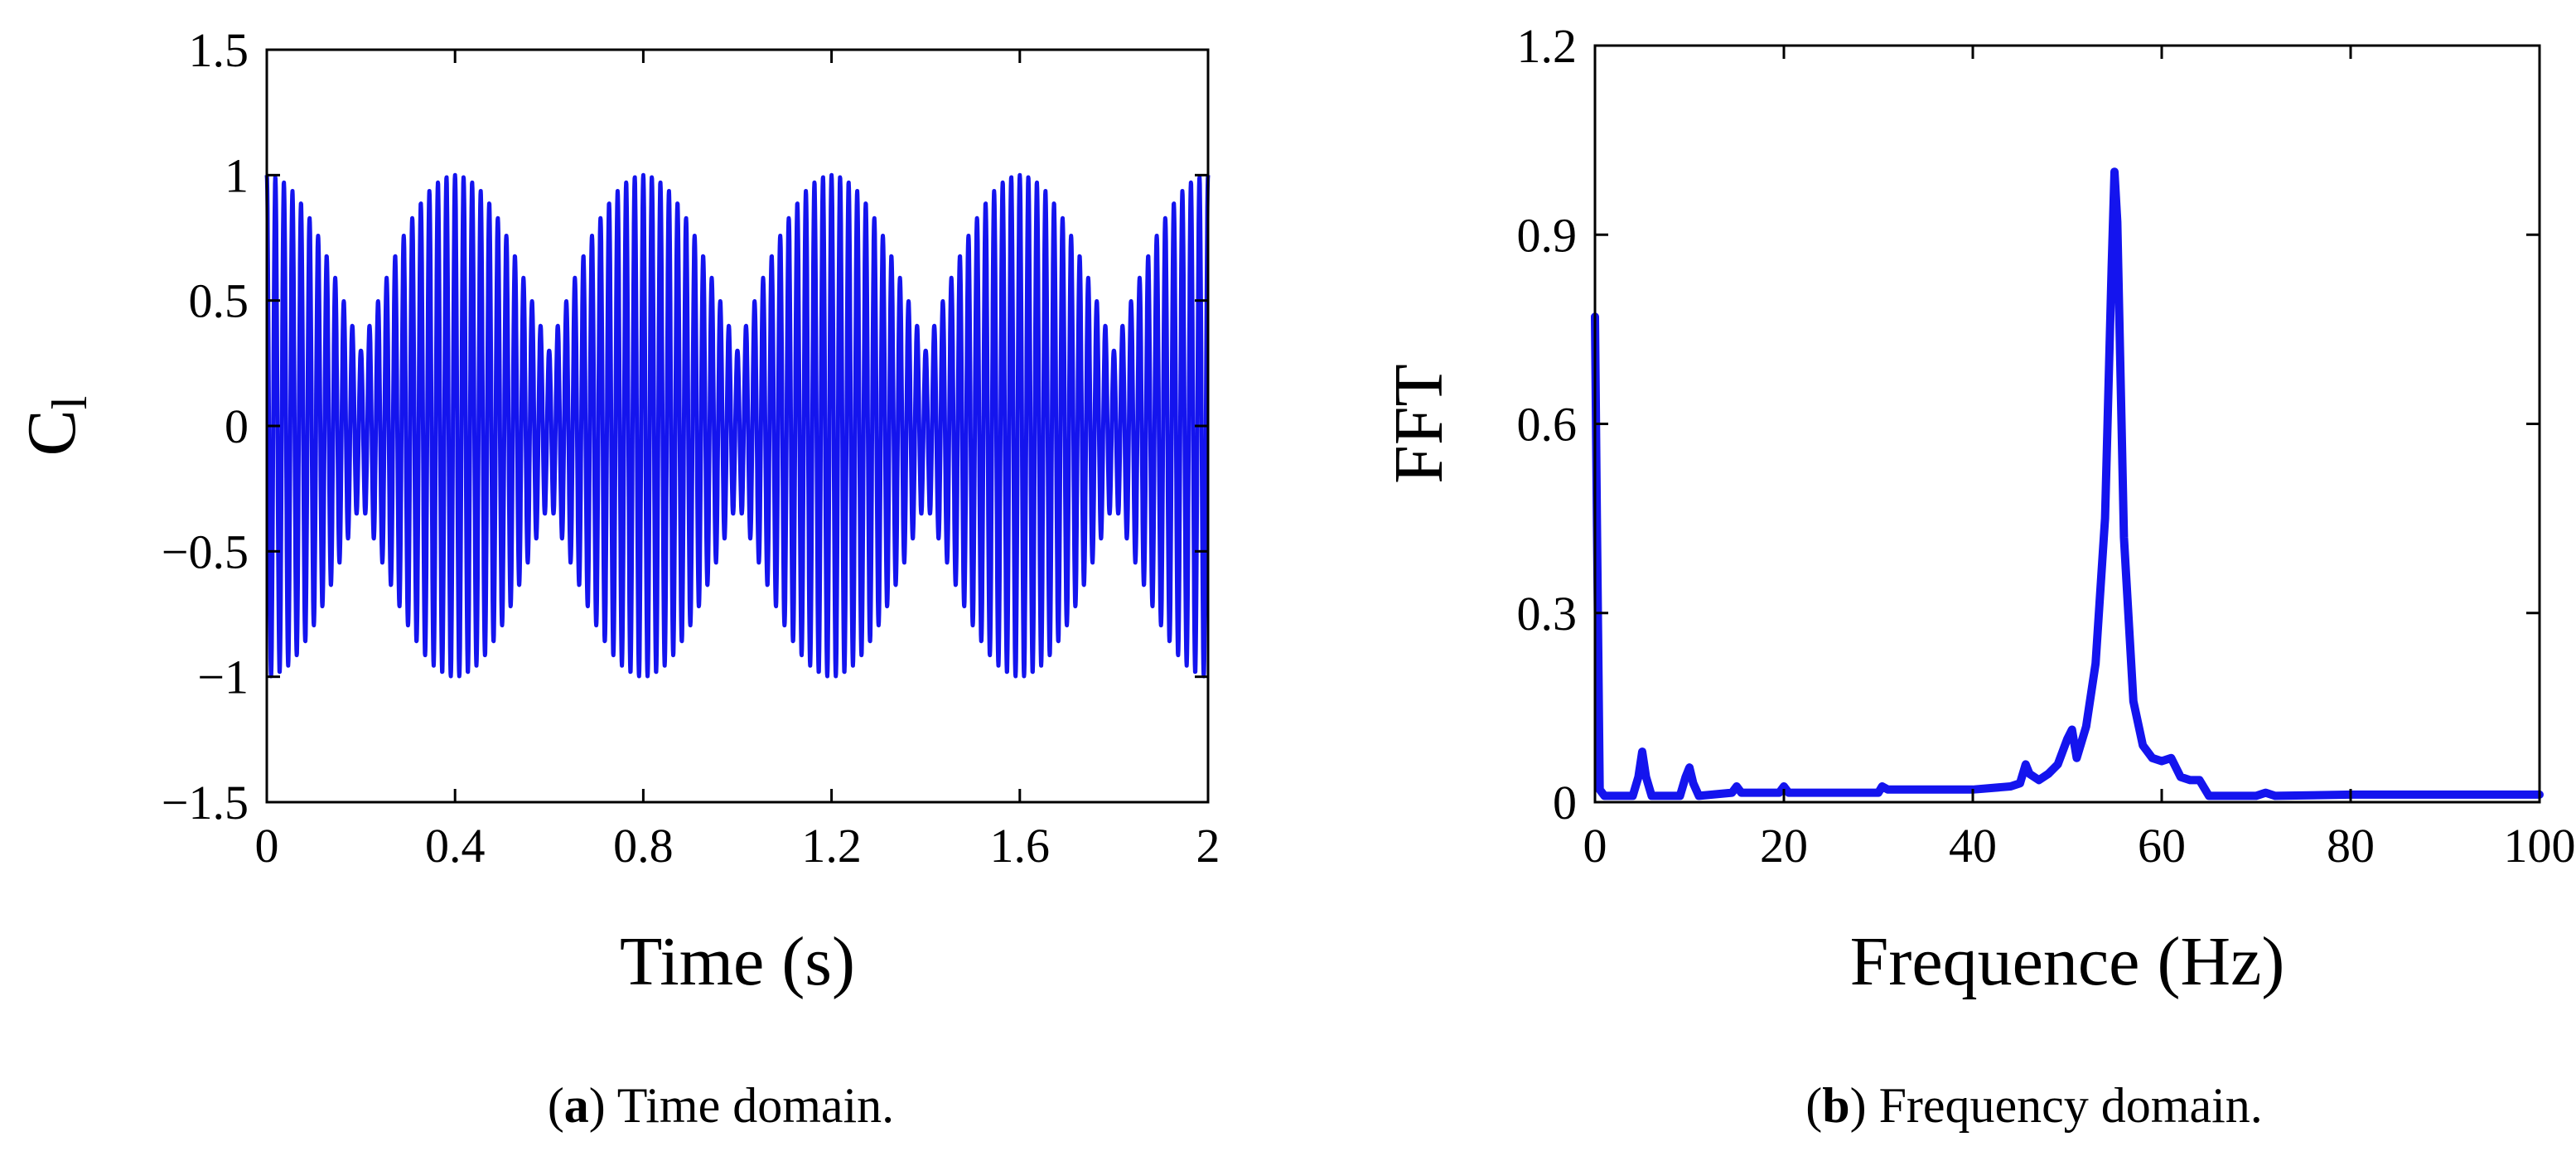 The height and width of the screenshot is (1156, 2576). I want to click on a-y-tick-label: 1, so click(237, 175).